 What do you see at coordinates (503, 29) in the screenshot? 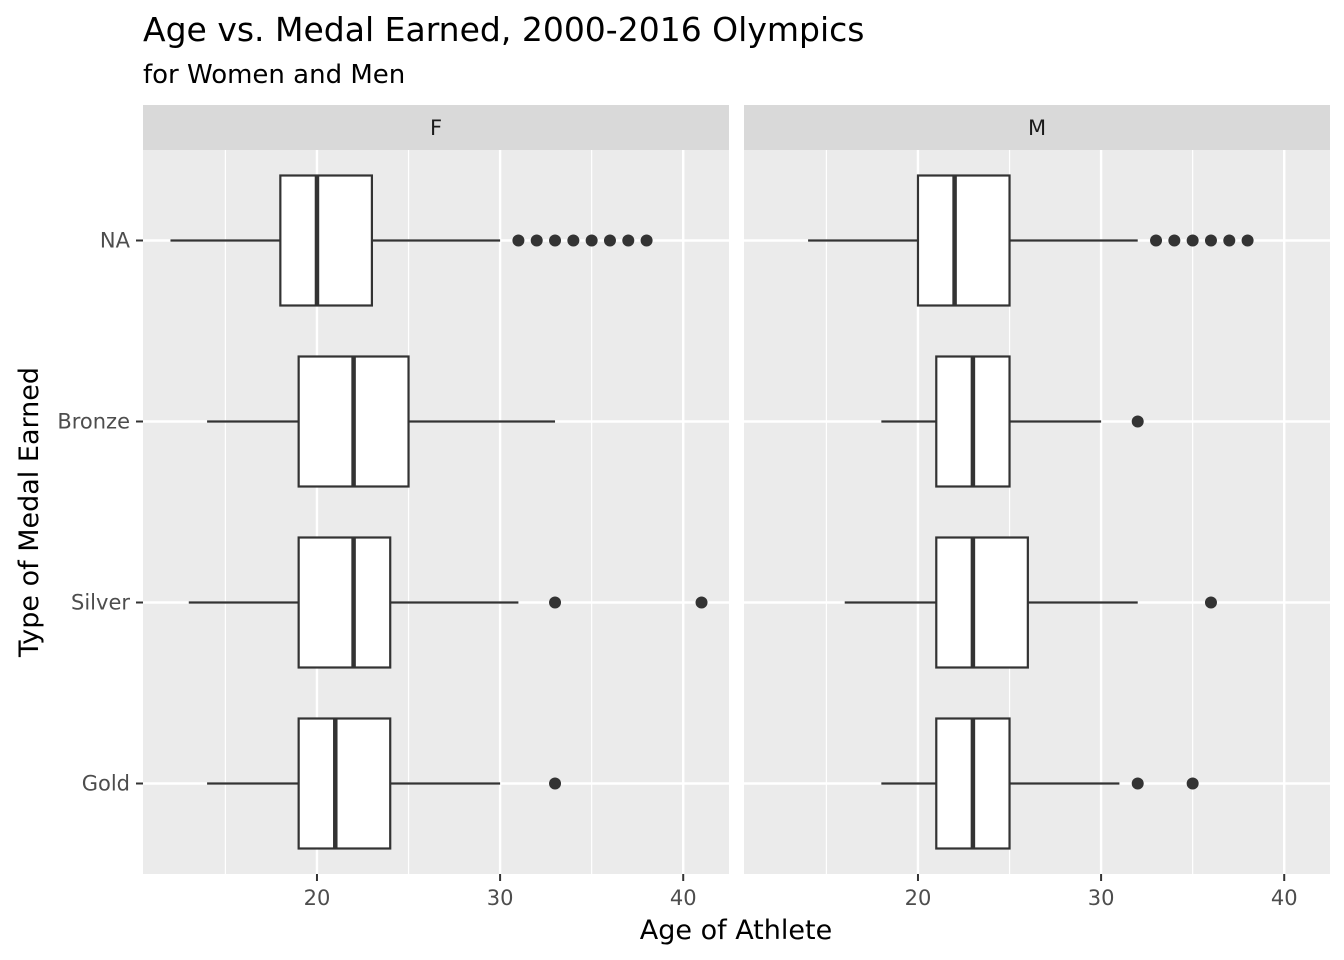
I see `chart-title: Age vs. Medal Earned, 2000-2016 Olympics` at bounding box center [503, 29].